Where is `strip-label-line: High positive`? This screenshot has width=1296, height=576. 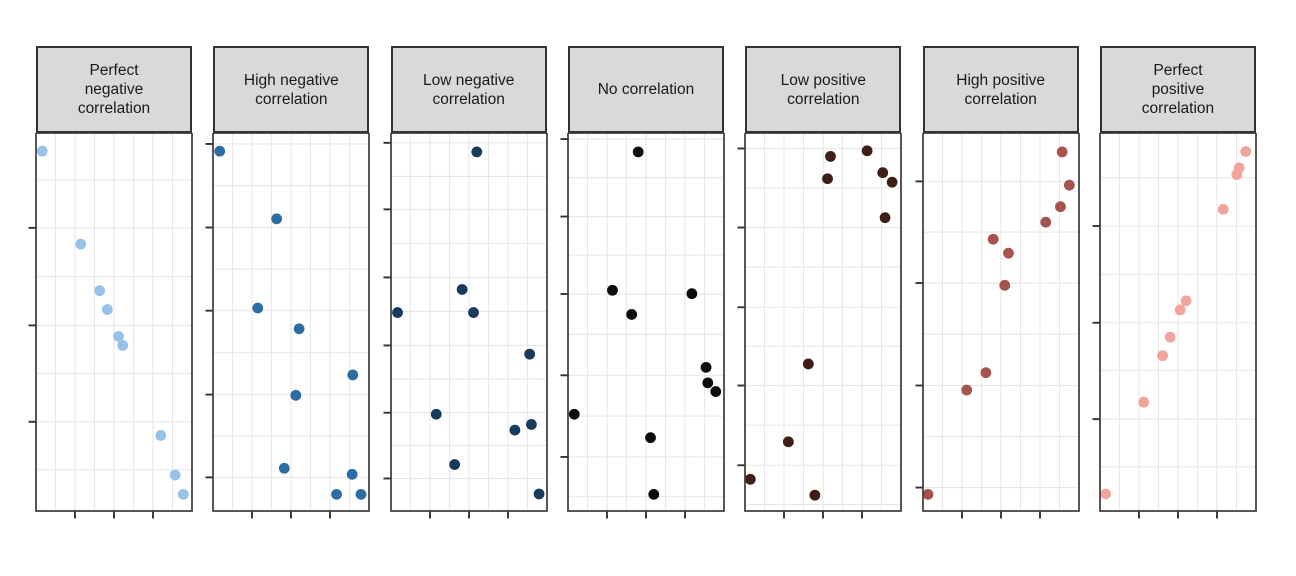
strip-label-line: High positive is located at coordinates (1001, 80).